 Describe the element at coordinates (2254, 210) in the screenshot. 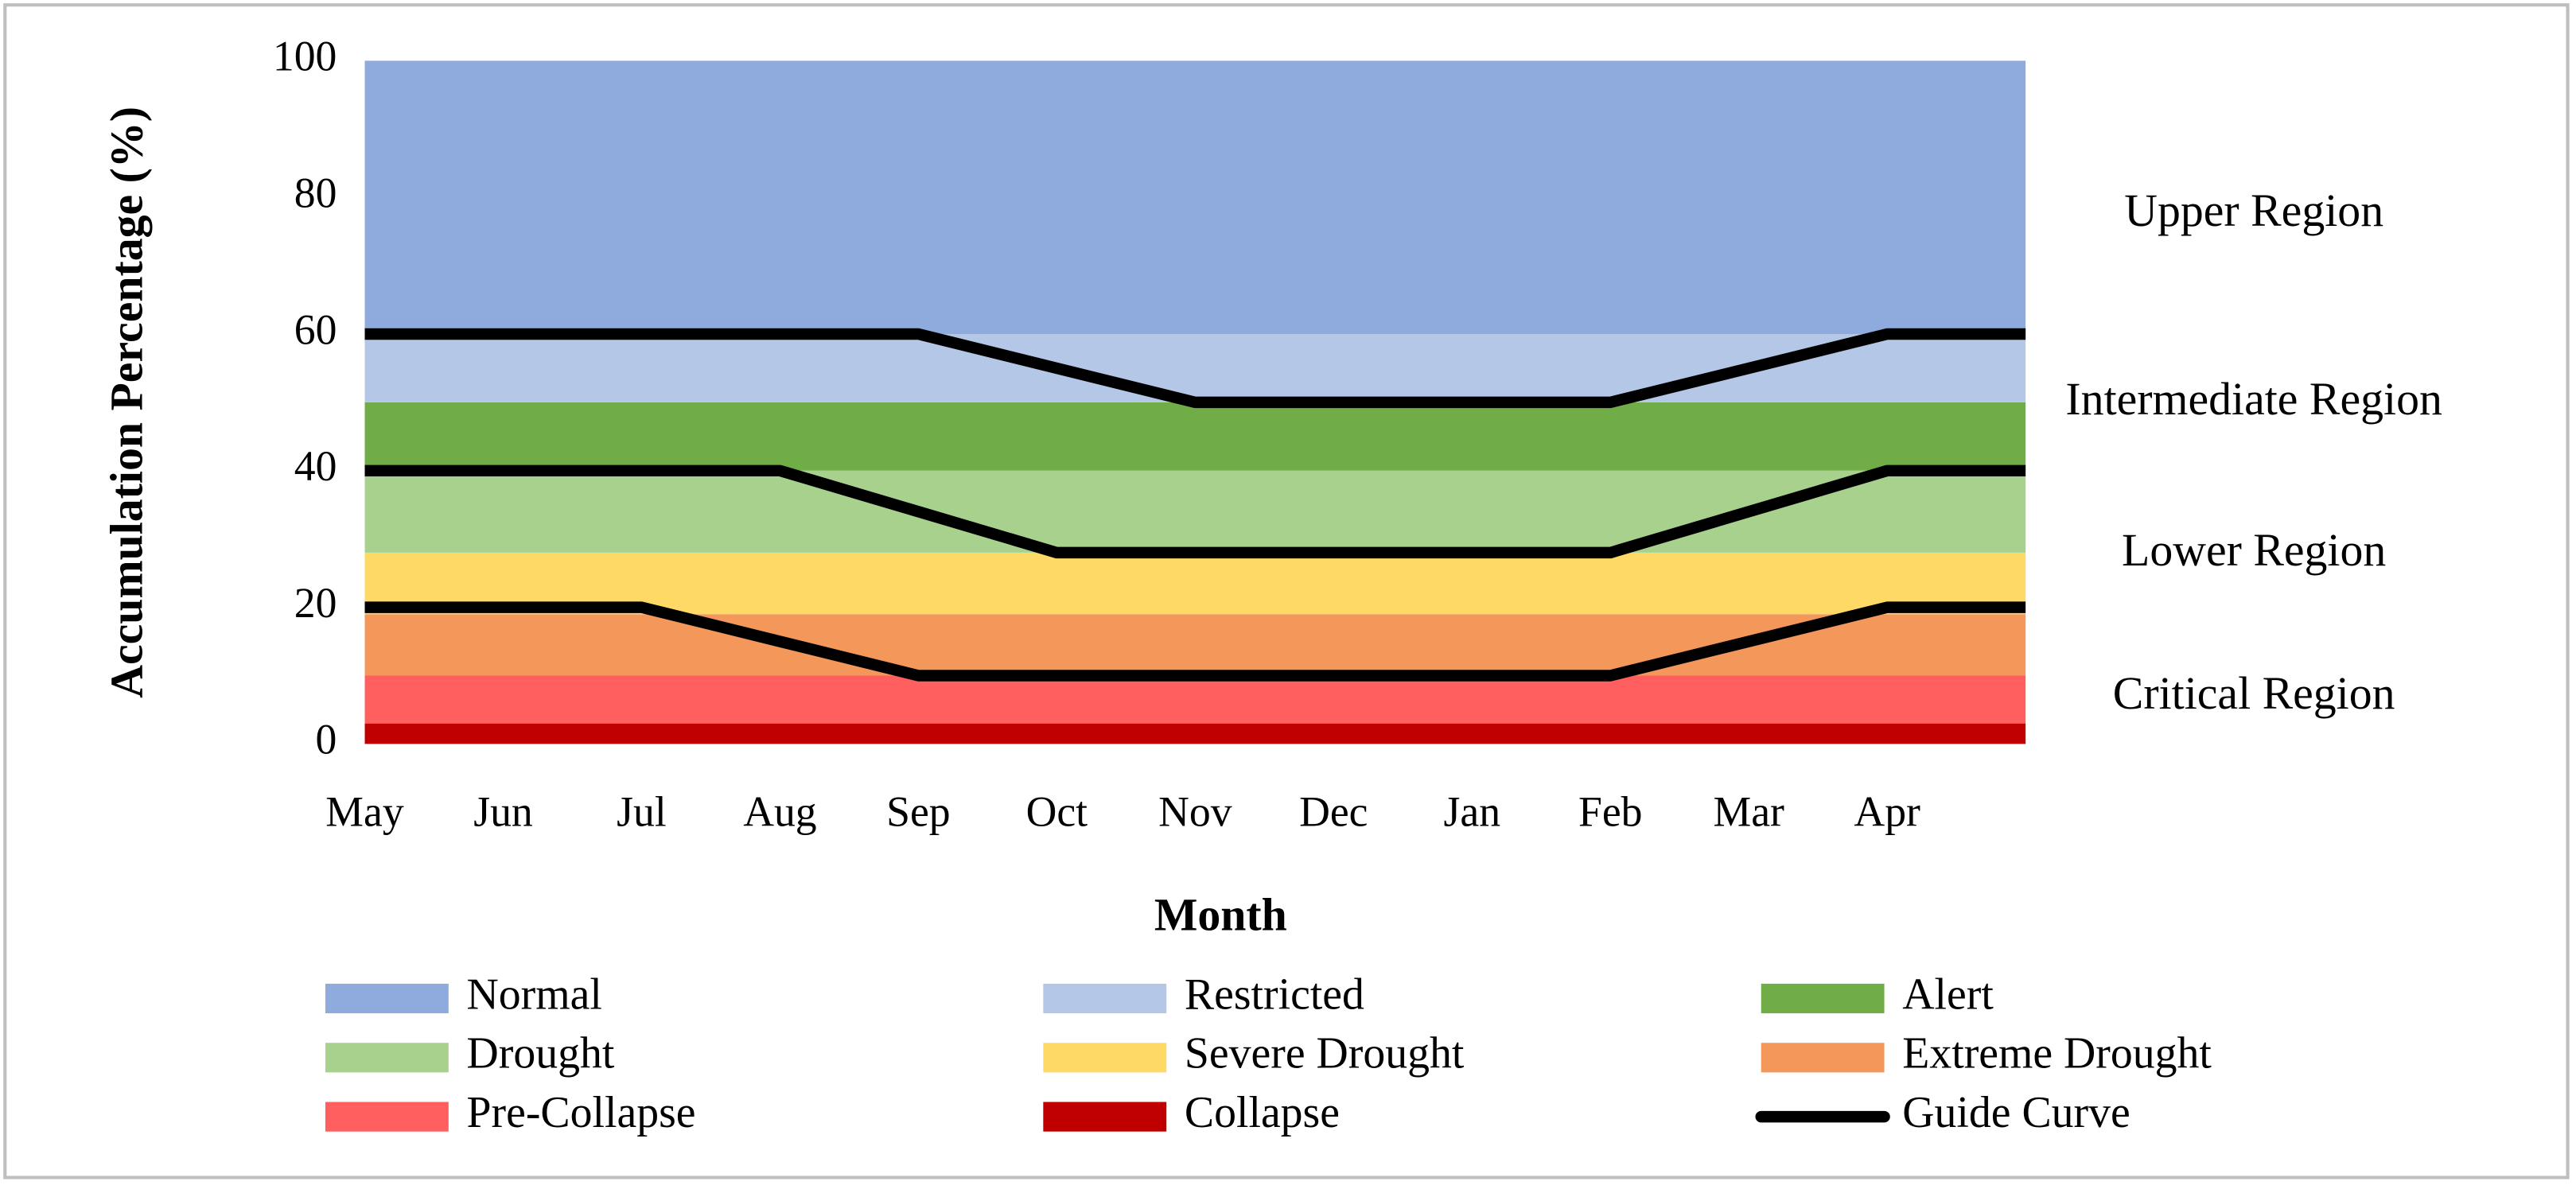

I see `region-label: Upper Region` at that location.